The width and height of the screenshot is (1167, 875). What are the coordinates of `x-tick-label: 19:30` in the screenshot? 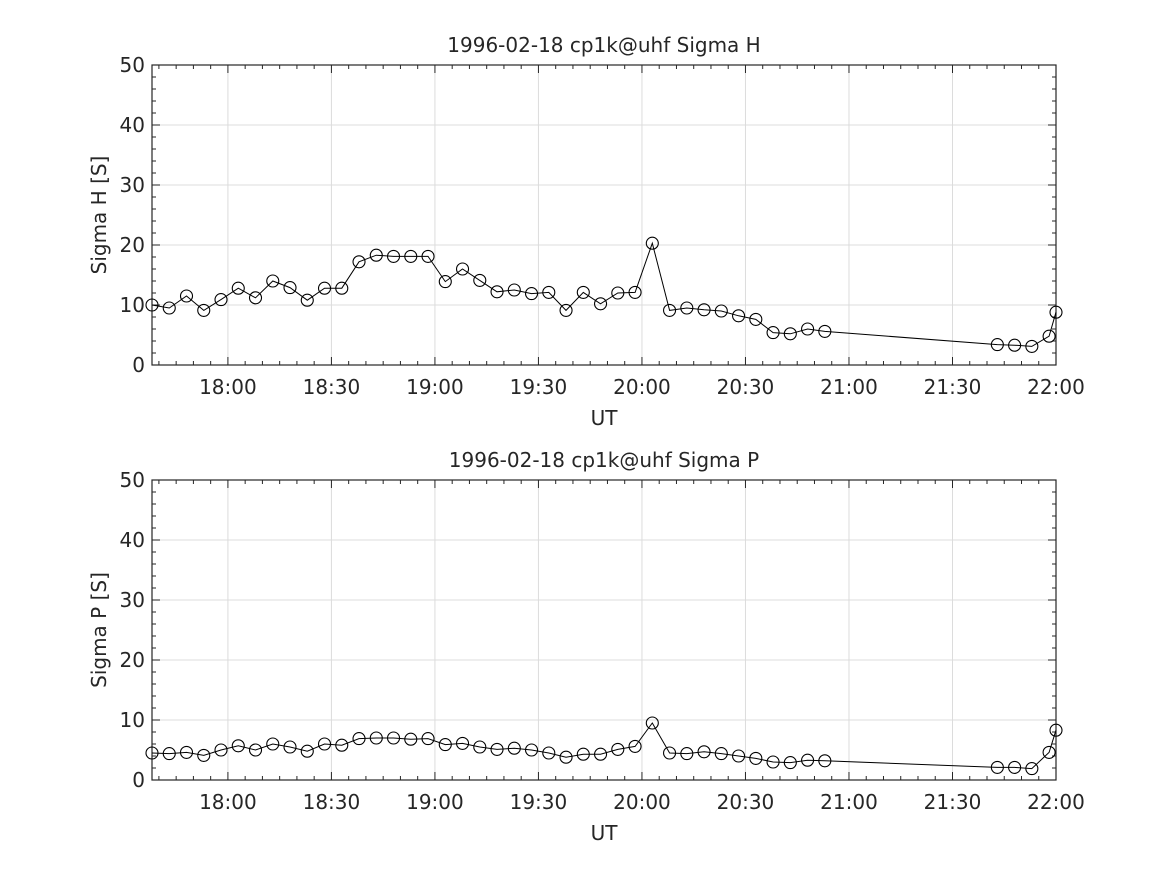 It's located at (539, 802).